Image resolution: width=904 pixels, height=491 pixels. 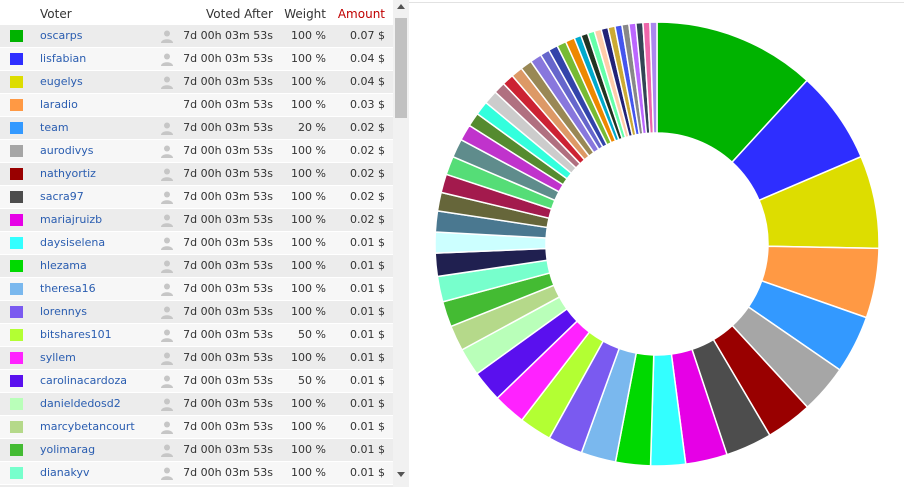 I want to click on table-row: bitshares101 7d 00h 03m 53s 50 % 0.01 $, so click(x=196, y=335).